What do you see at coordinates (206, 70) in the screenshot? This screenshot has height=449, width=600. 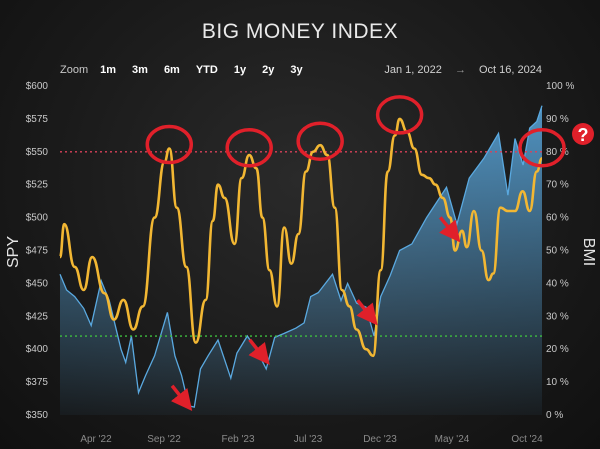 I see `zoom-ytd-button: YTD` at bounding box center [206, 70].